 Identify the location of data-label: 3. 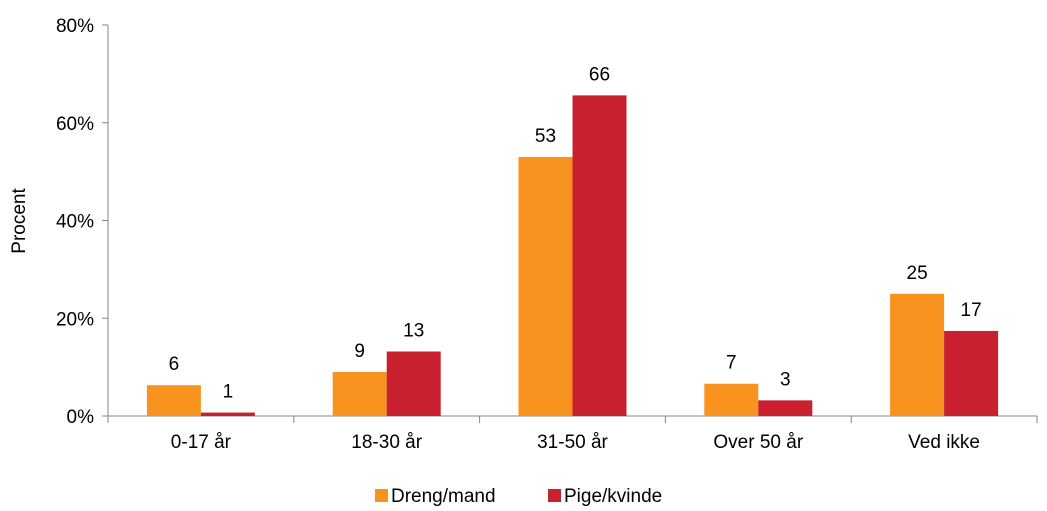
(785, 379).